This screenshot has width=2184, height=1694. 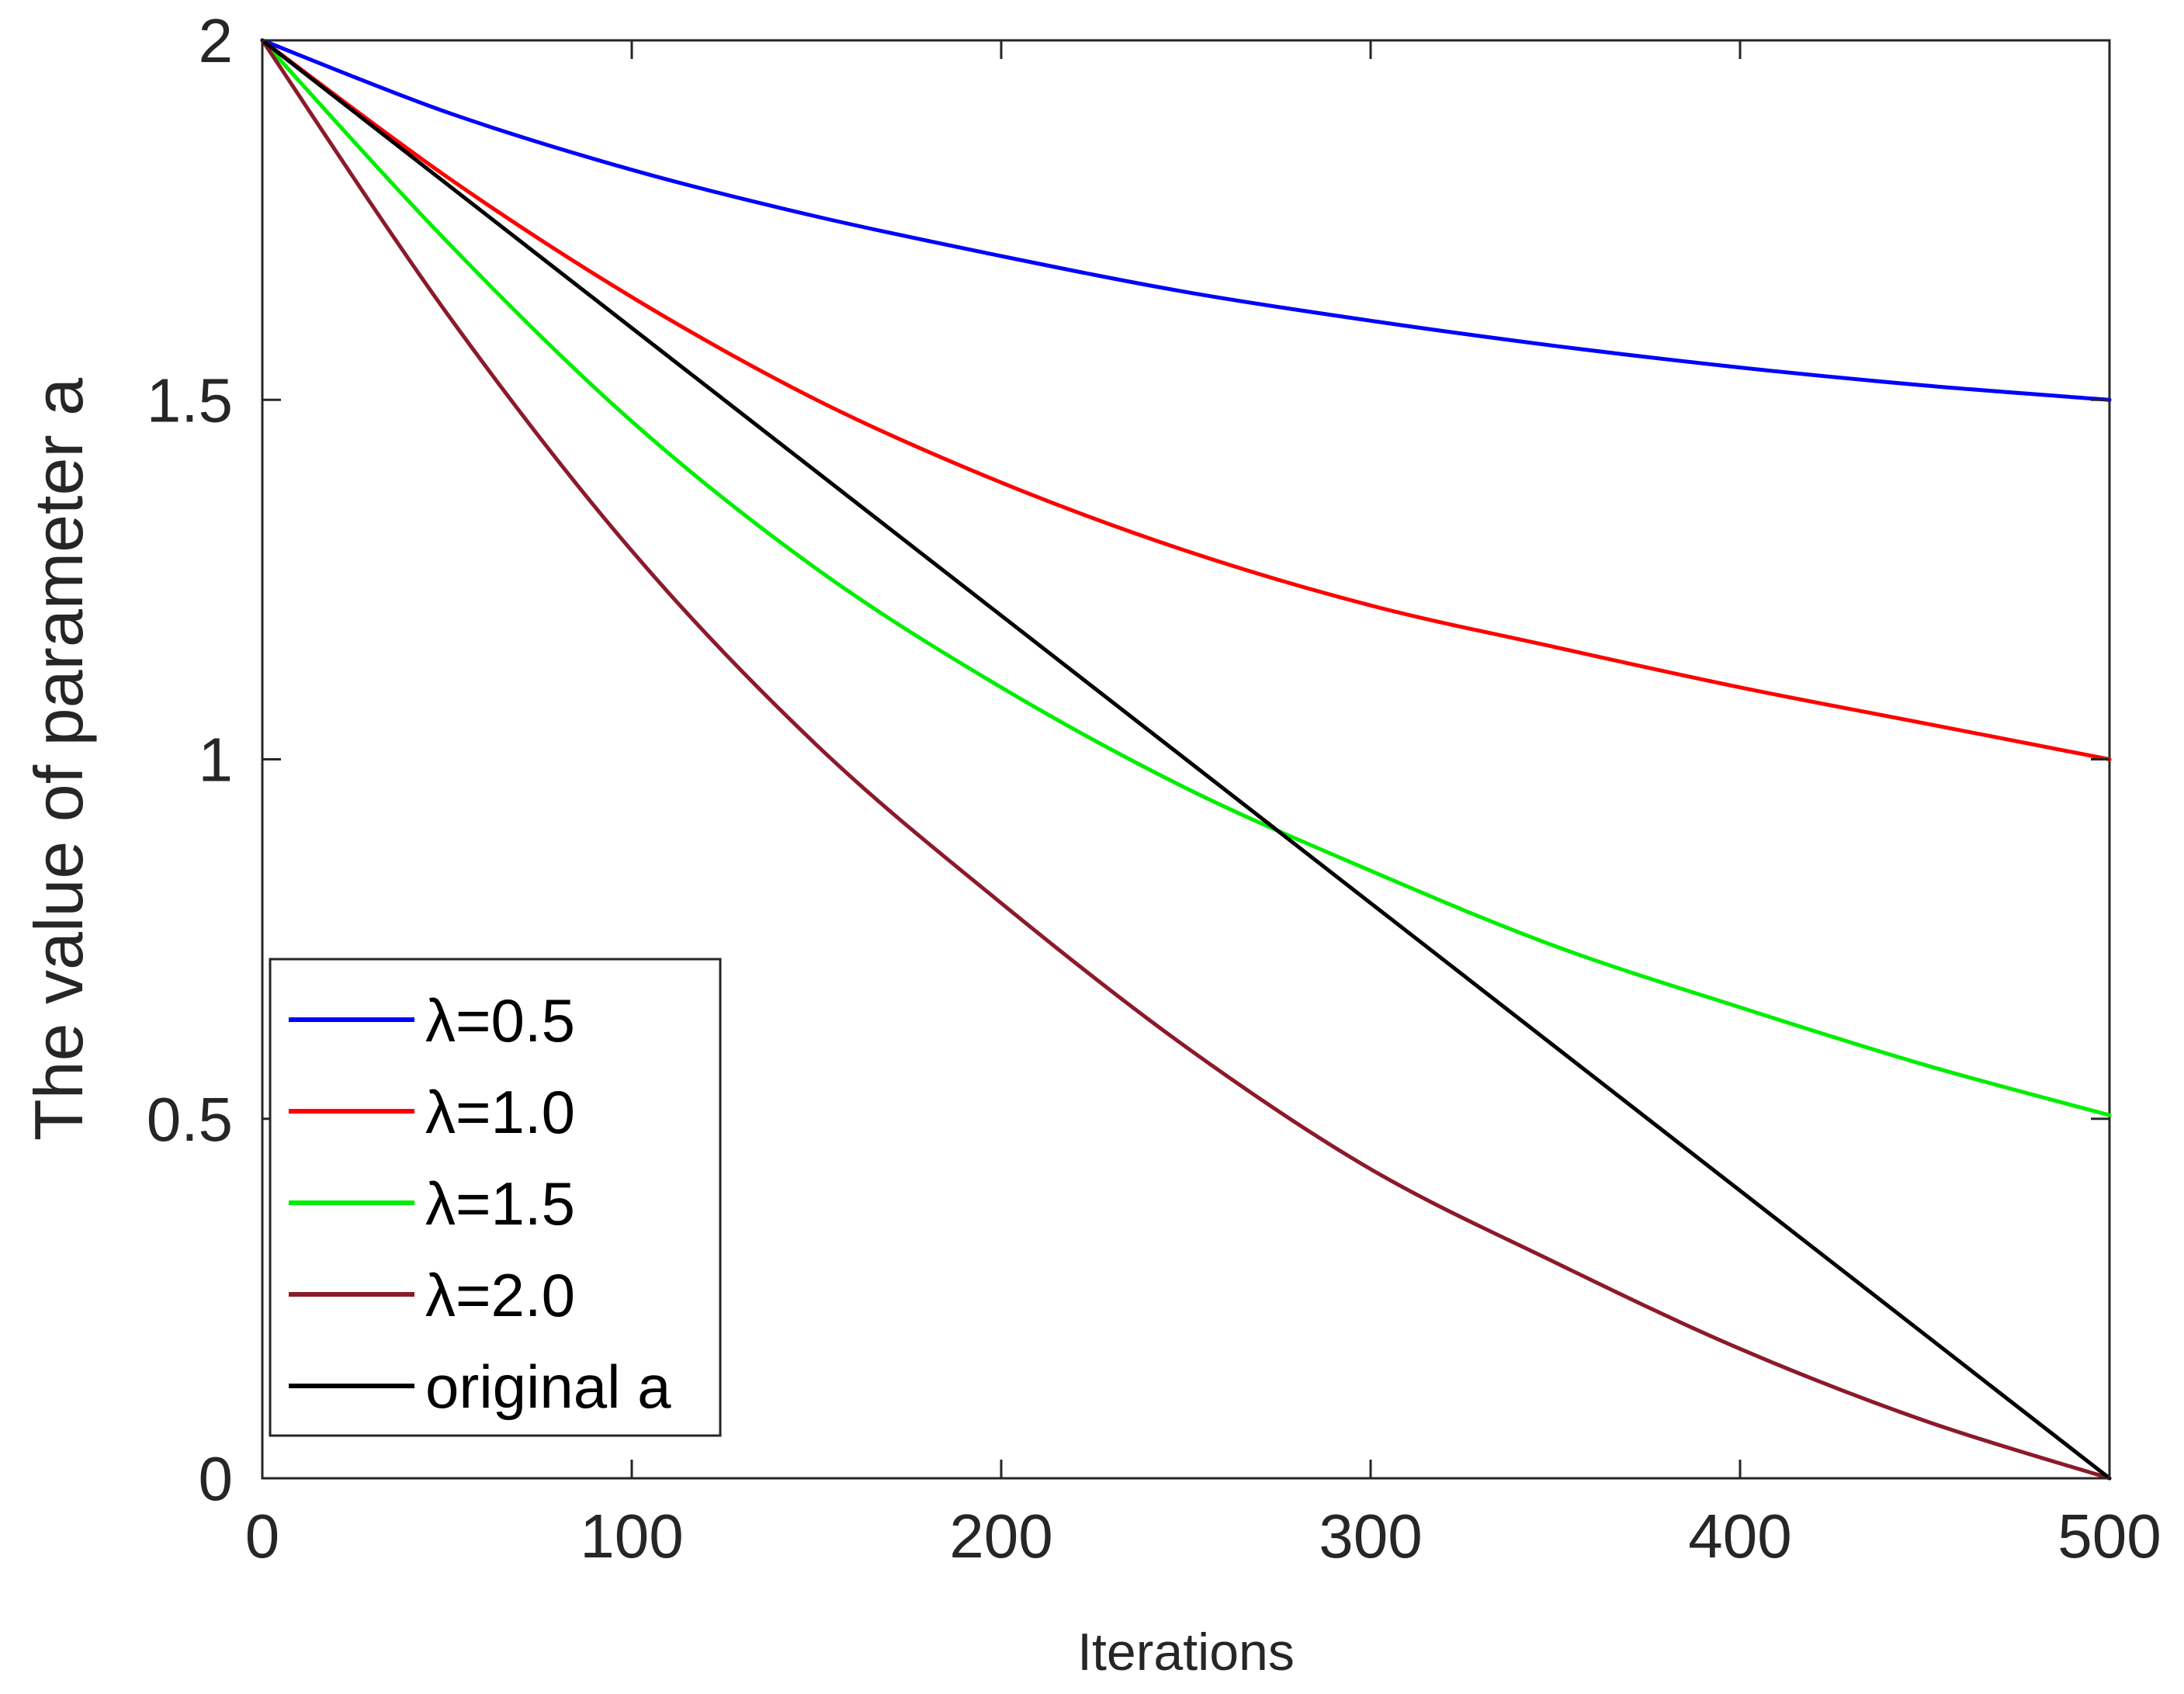 I want to click on x-tick-label: 0, so click(x=262, y=1537).